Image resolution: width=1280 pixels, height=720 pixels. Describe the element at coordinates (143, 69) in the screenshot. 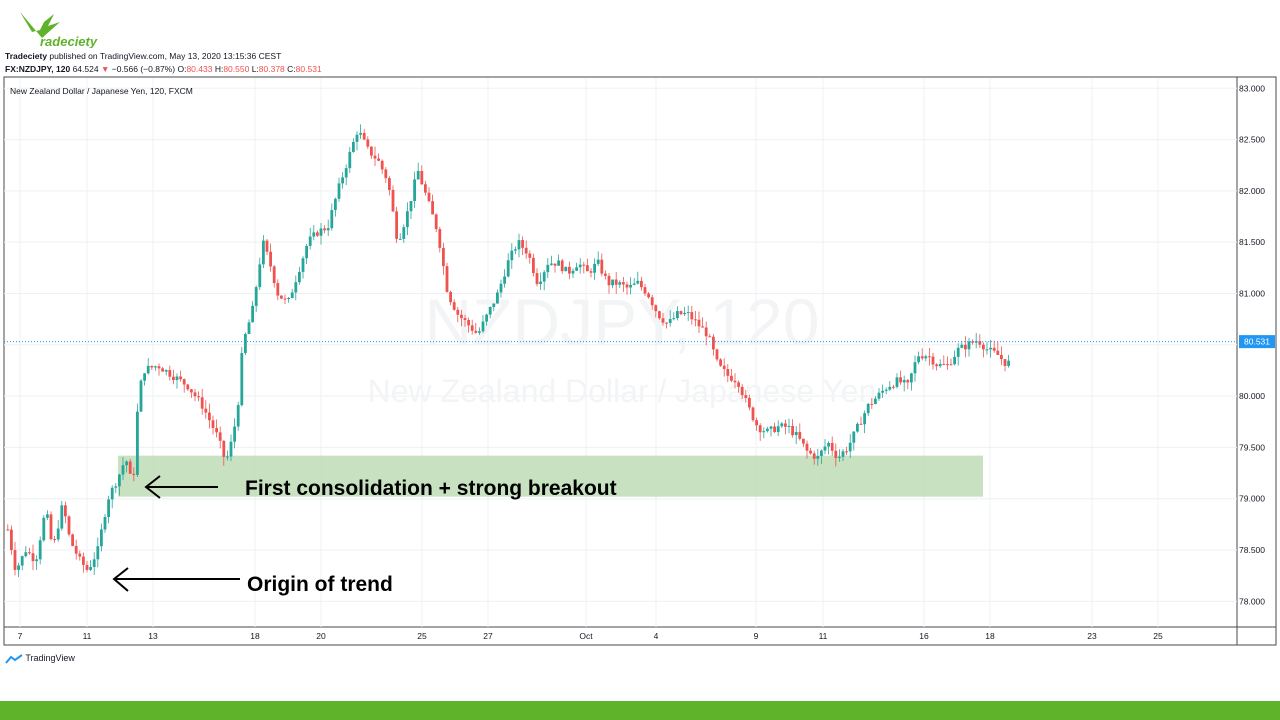

I see `change-value: −0.566 (−0.87%)` at that location.